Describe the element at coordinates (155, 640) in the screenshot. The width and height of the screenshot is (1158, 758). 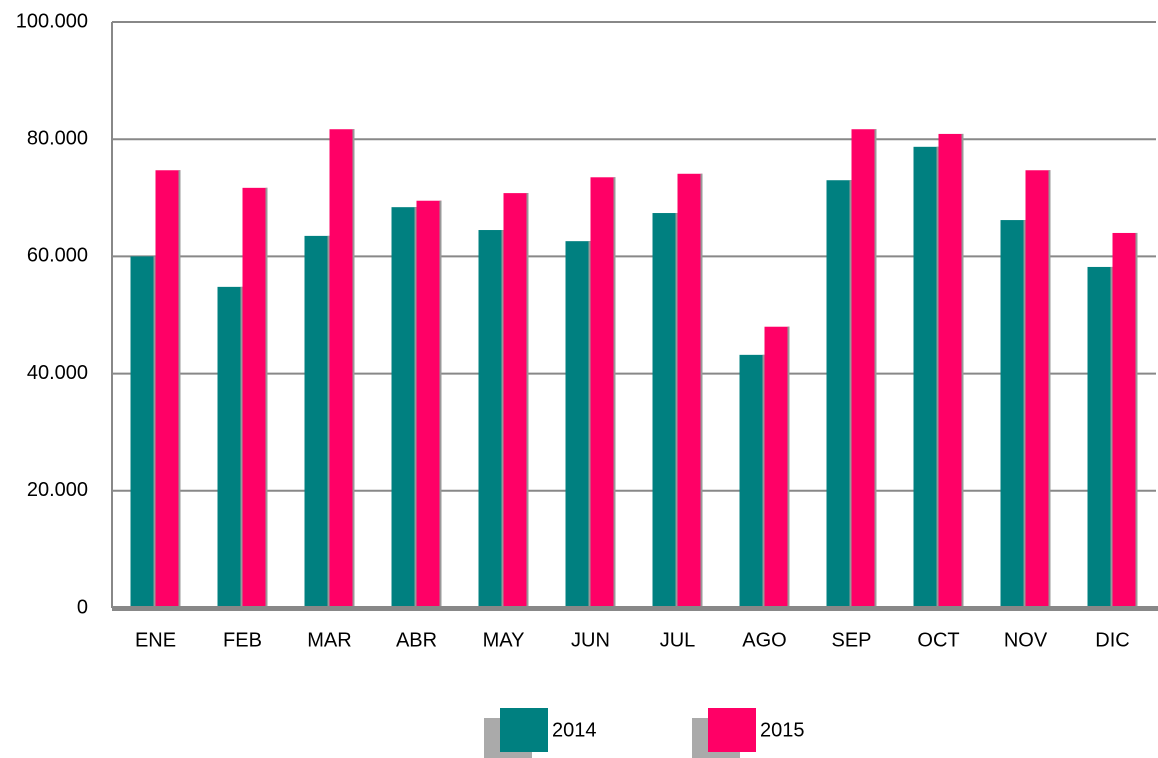
I see `x-tick-label: ENE` at that location.